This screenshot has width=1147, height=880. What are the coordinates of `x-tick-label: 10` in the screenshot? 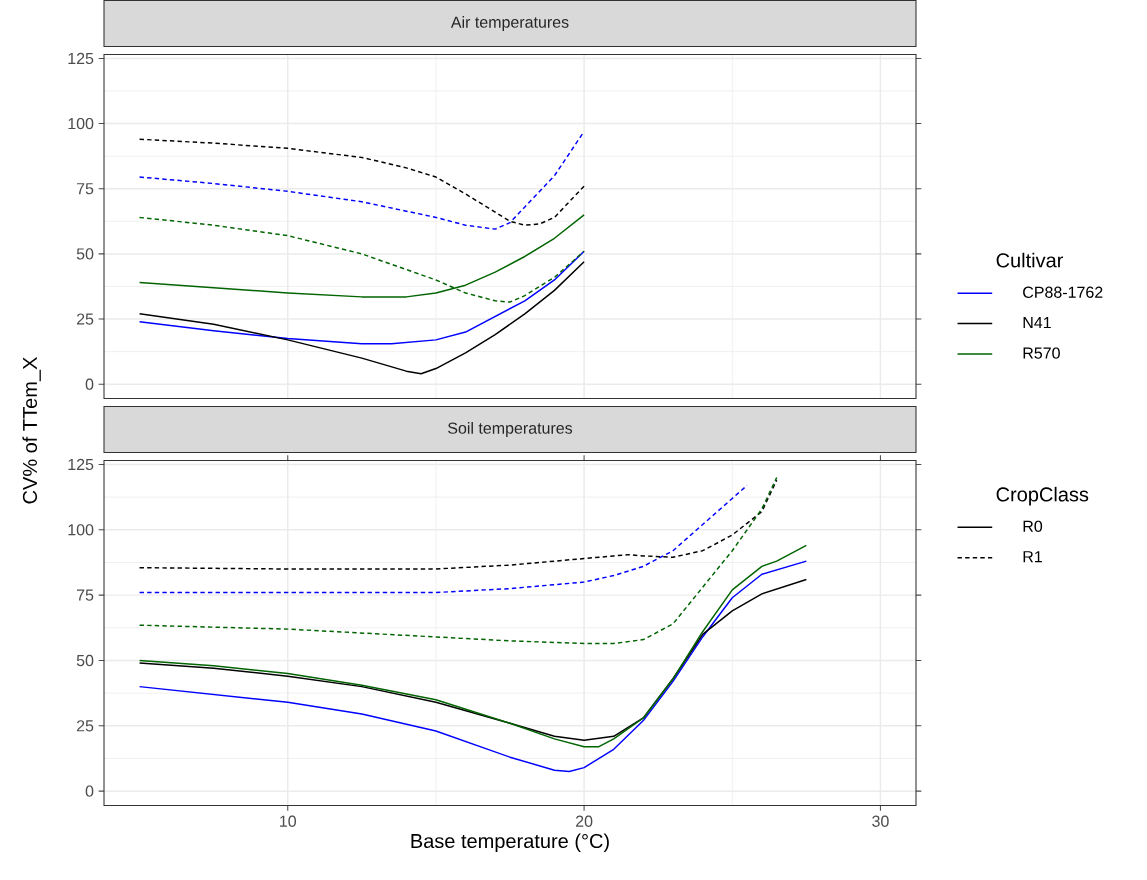 It's located at (288, 821).